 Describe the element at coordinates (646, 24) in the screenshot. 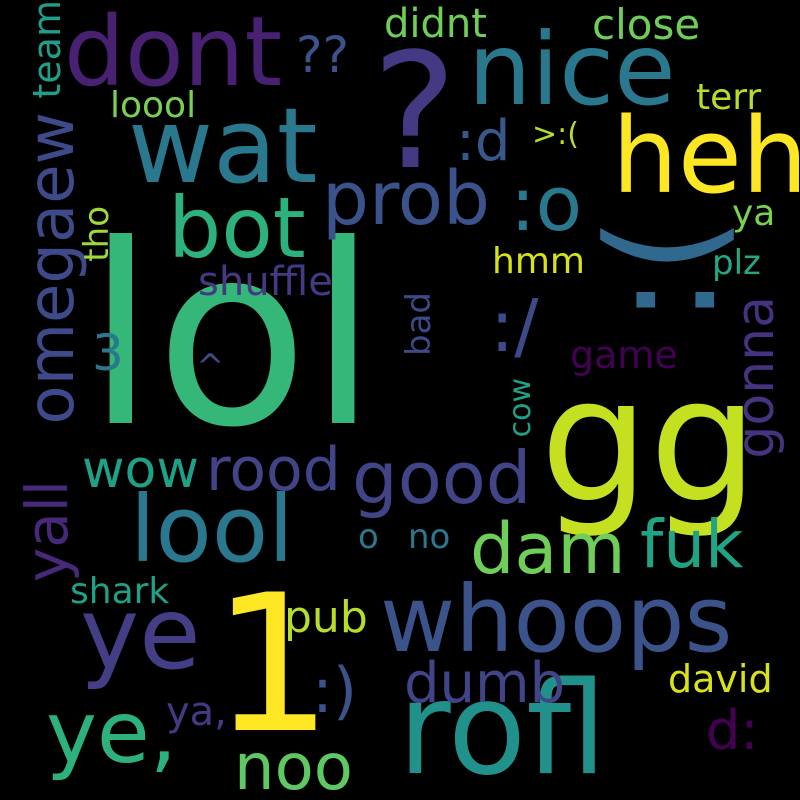

I see `word-close: close` at that location.